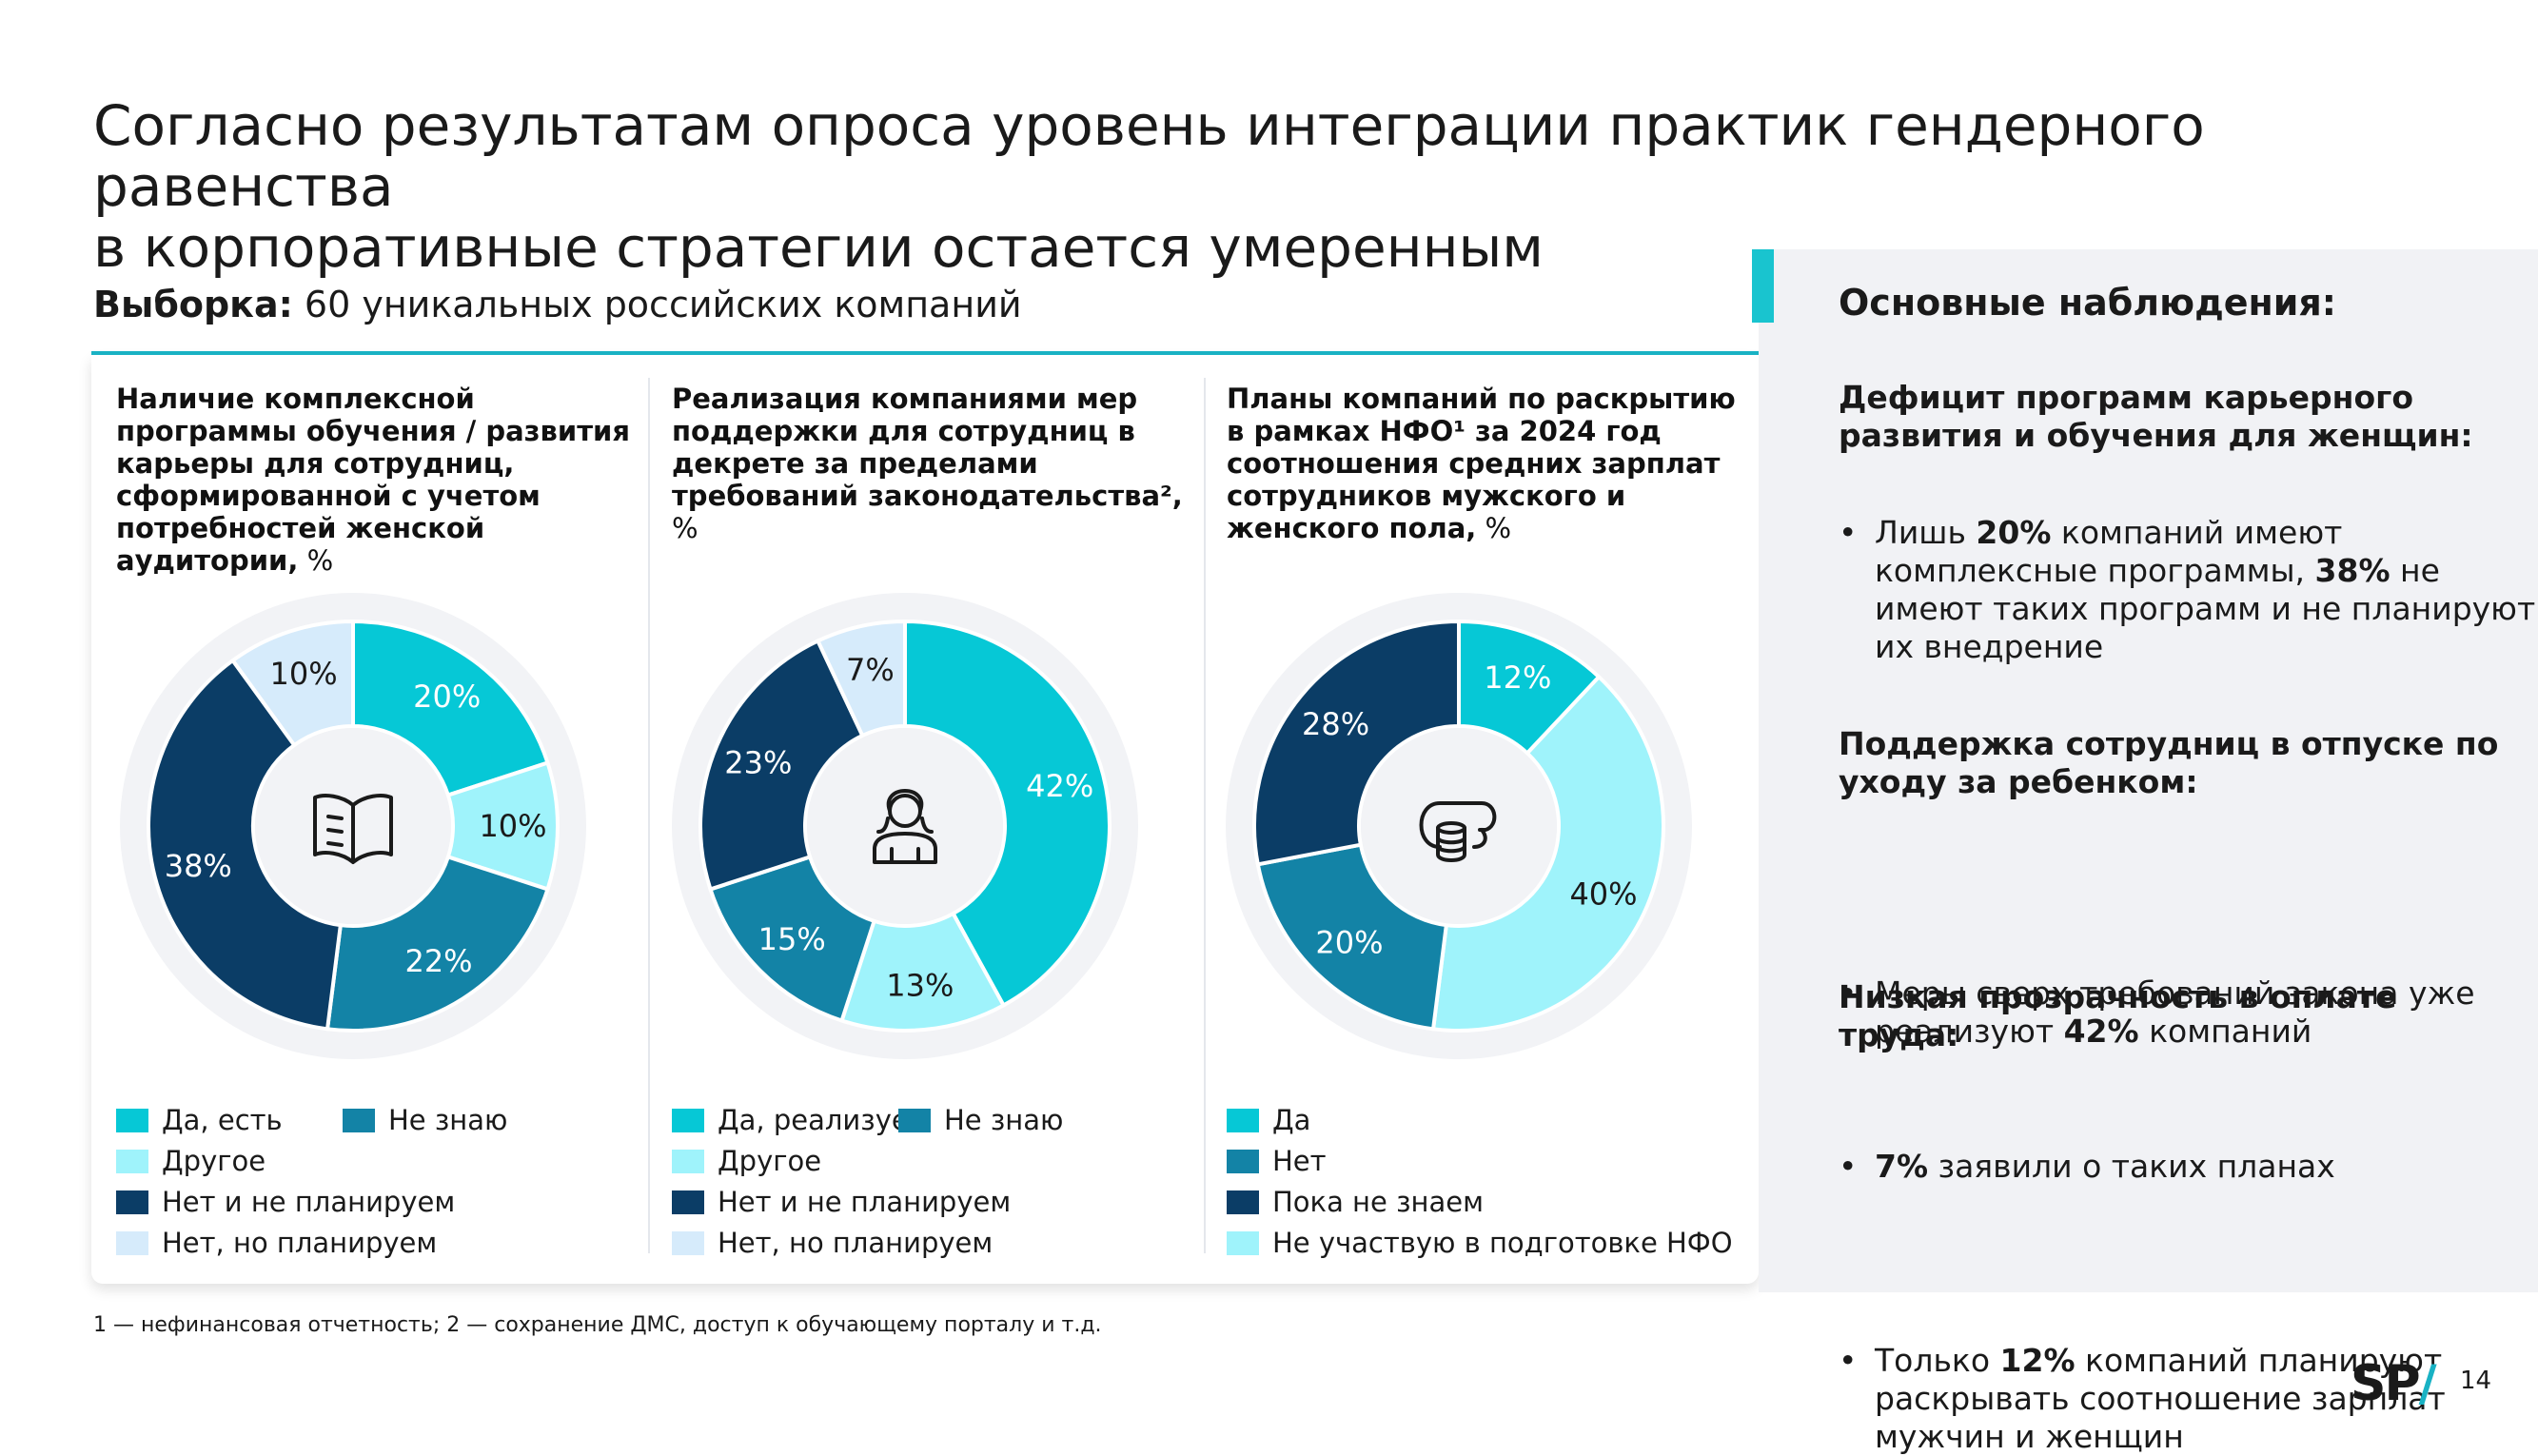 The height and width of the screenshot is (1456, 2538). What do you see at coordinates (2352, 570) in the screenshot?
I see `highlight-value: 38%` at bounding box center [2352, 570].